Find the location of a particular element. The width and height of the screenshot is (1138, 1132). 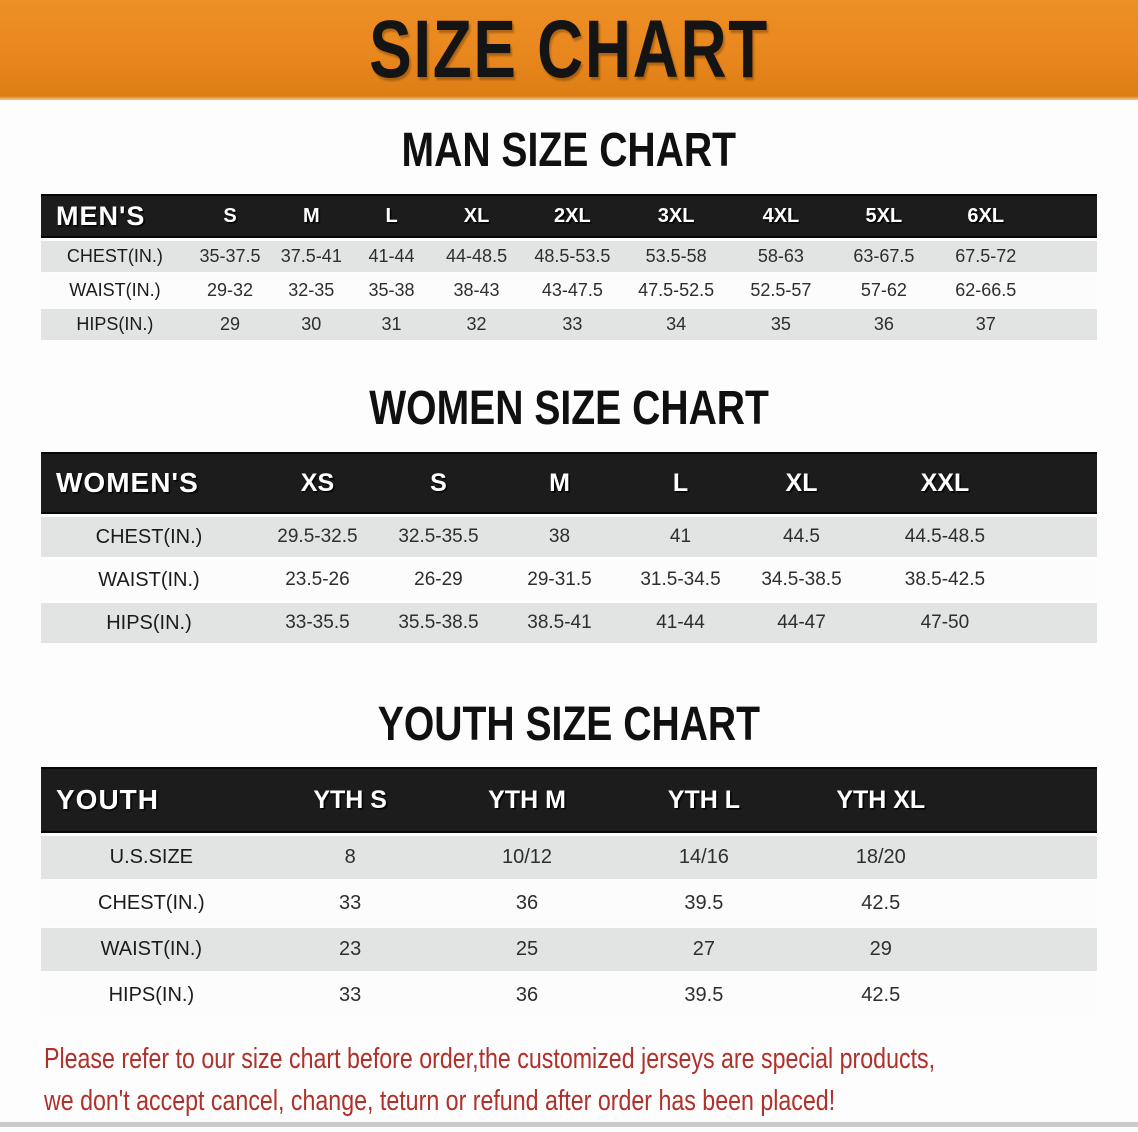

size-value: 26-29 is located at coordinates (438, 580).